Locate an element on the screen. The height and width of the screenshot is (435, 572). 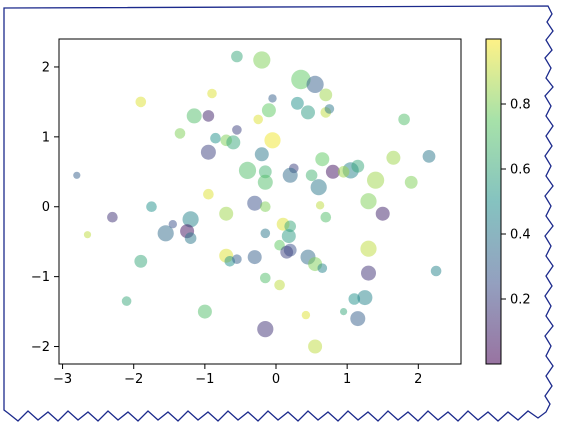
colorbar: 0.2 0.4 0.6 0.8 is located at coordinates (508, 201).